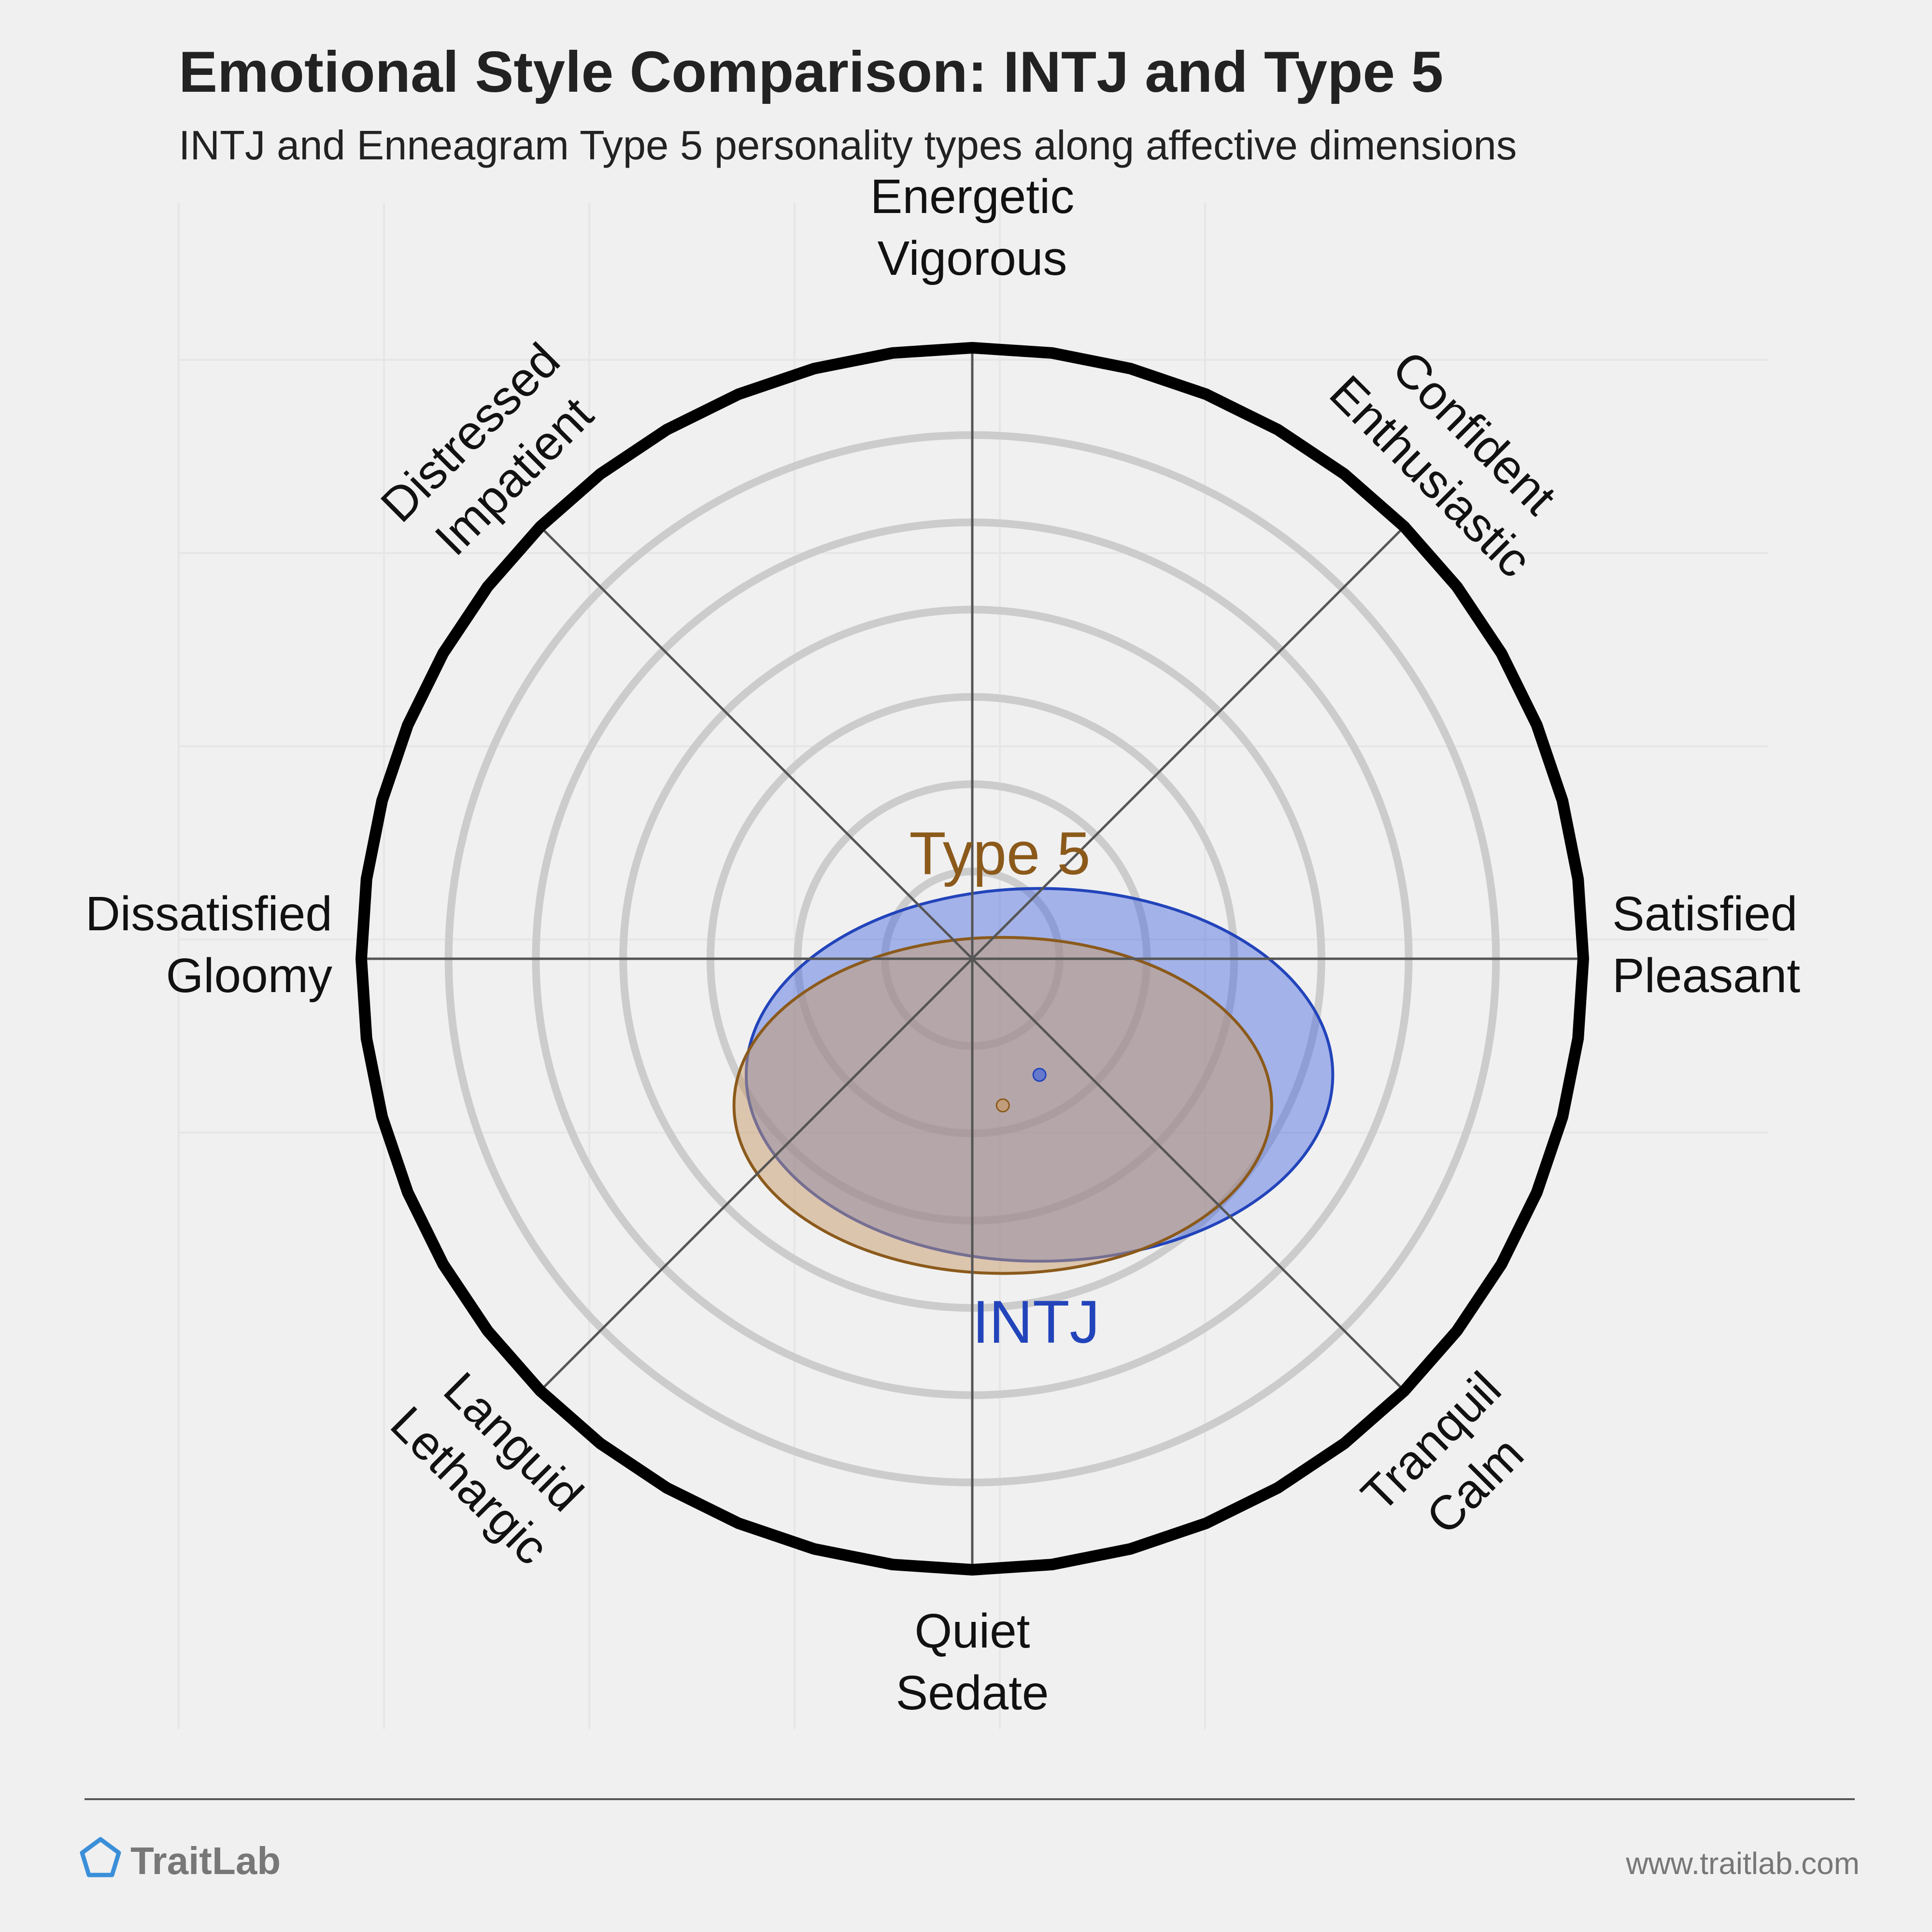 The height and width of the screenshot is (1932, 1932). What do you see at coordinates (1742, 1863) in the screenshot?
I see `footer-url: www.traitlab.com` at bounding box center [1742, 1863].